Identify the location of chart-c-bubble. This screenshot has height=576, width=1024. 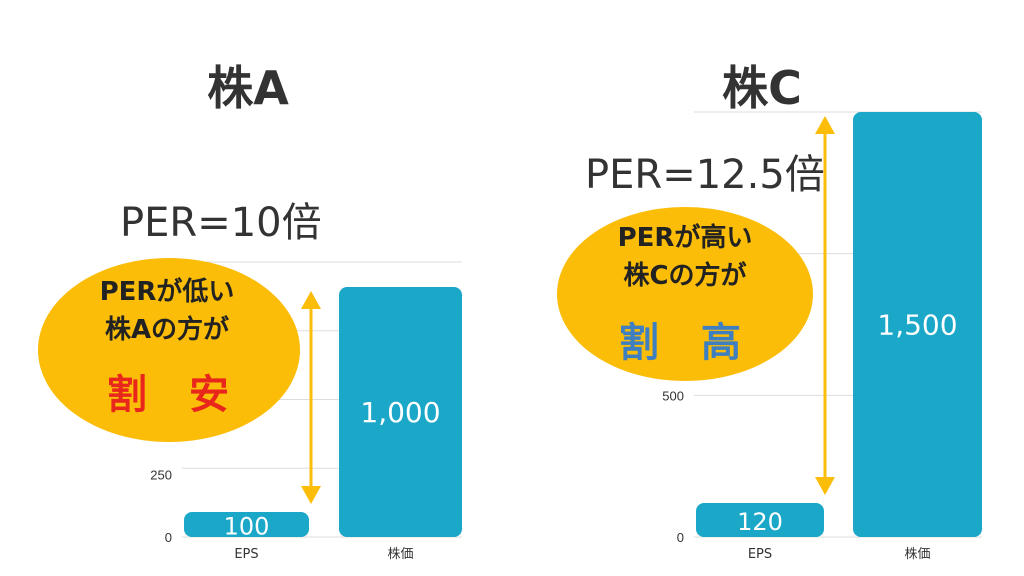
(685, 294).